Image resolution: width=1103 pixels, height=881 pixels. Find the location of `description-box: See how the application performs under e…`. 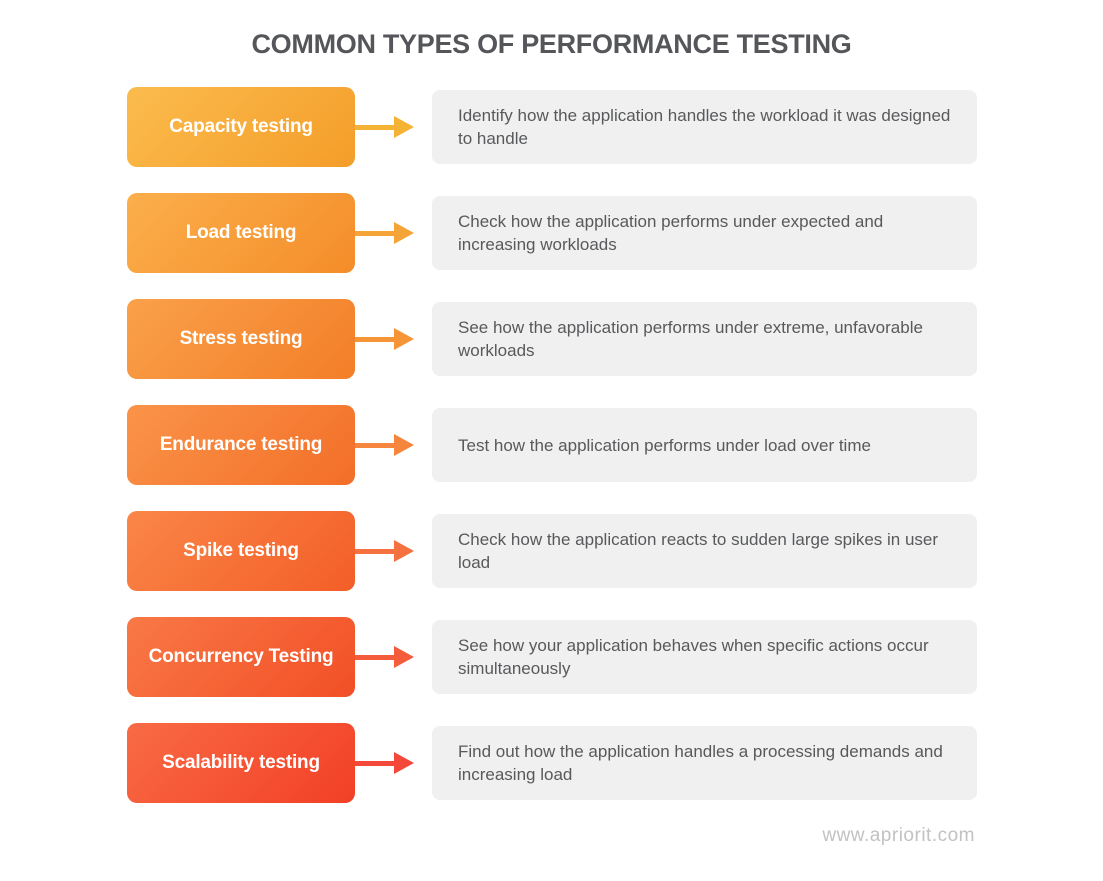

description-box: See how the application performs under e… is located at coordinates (704, 339).